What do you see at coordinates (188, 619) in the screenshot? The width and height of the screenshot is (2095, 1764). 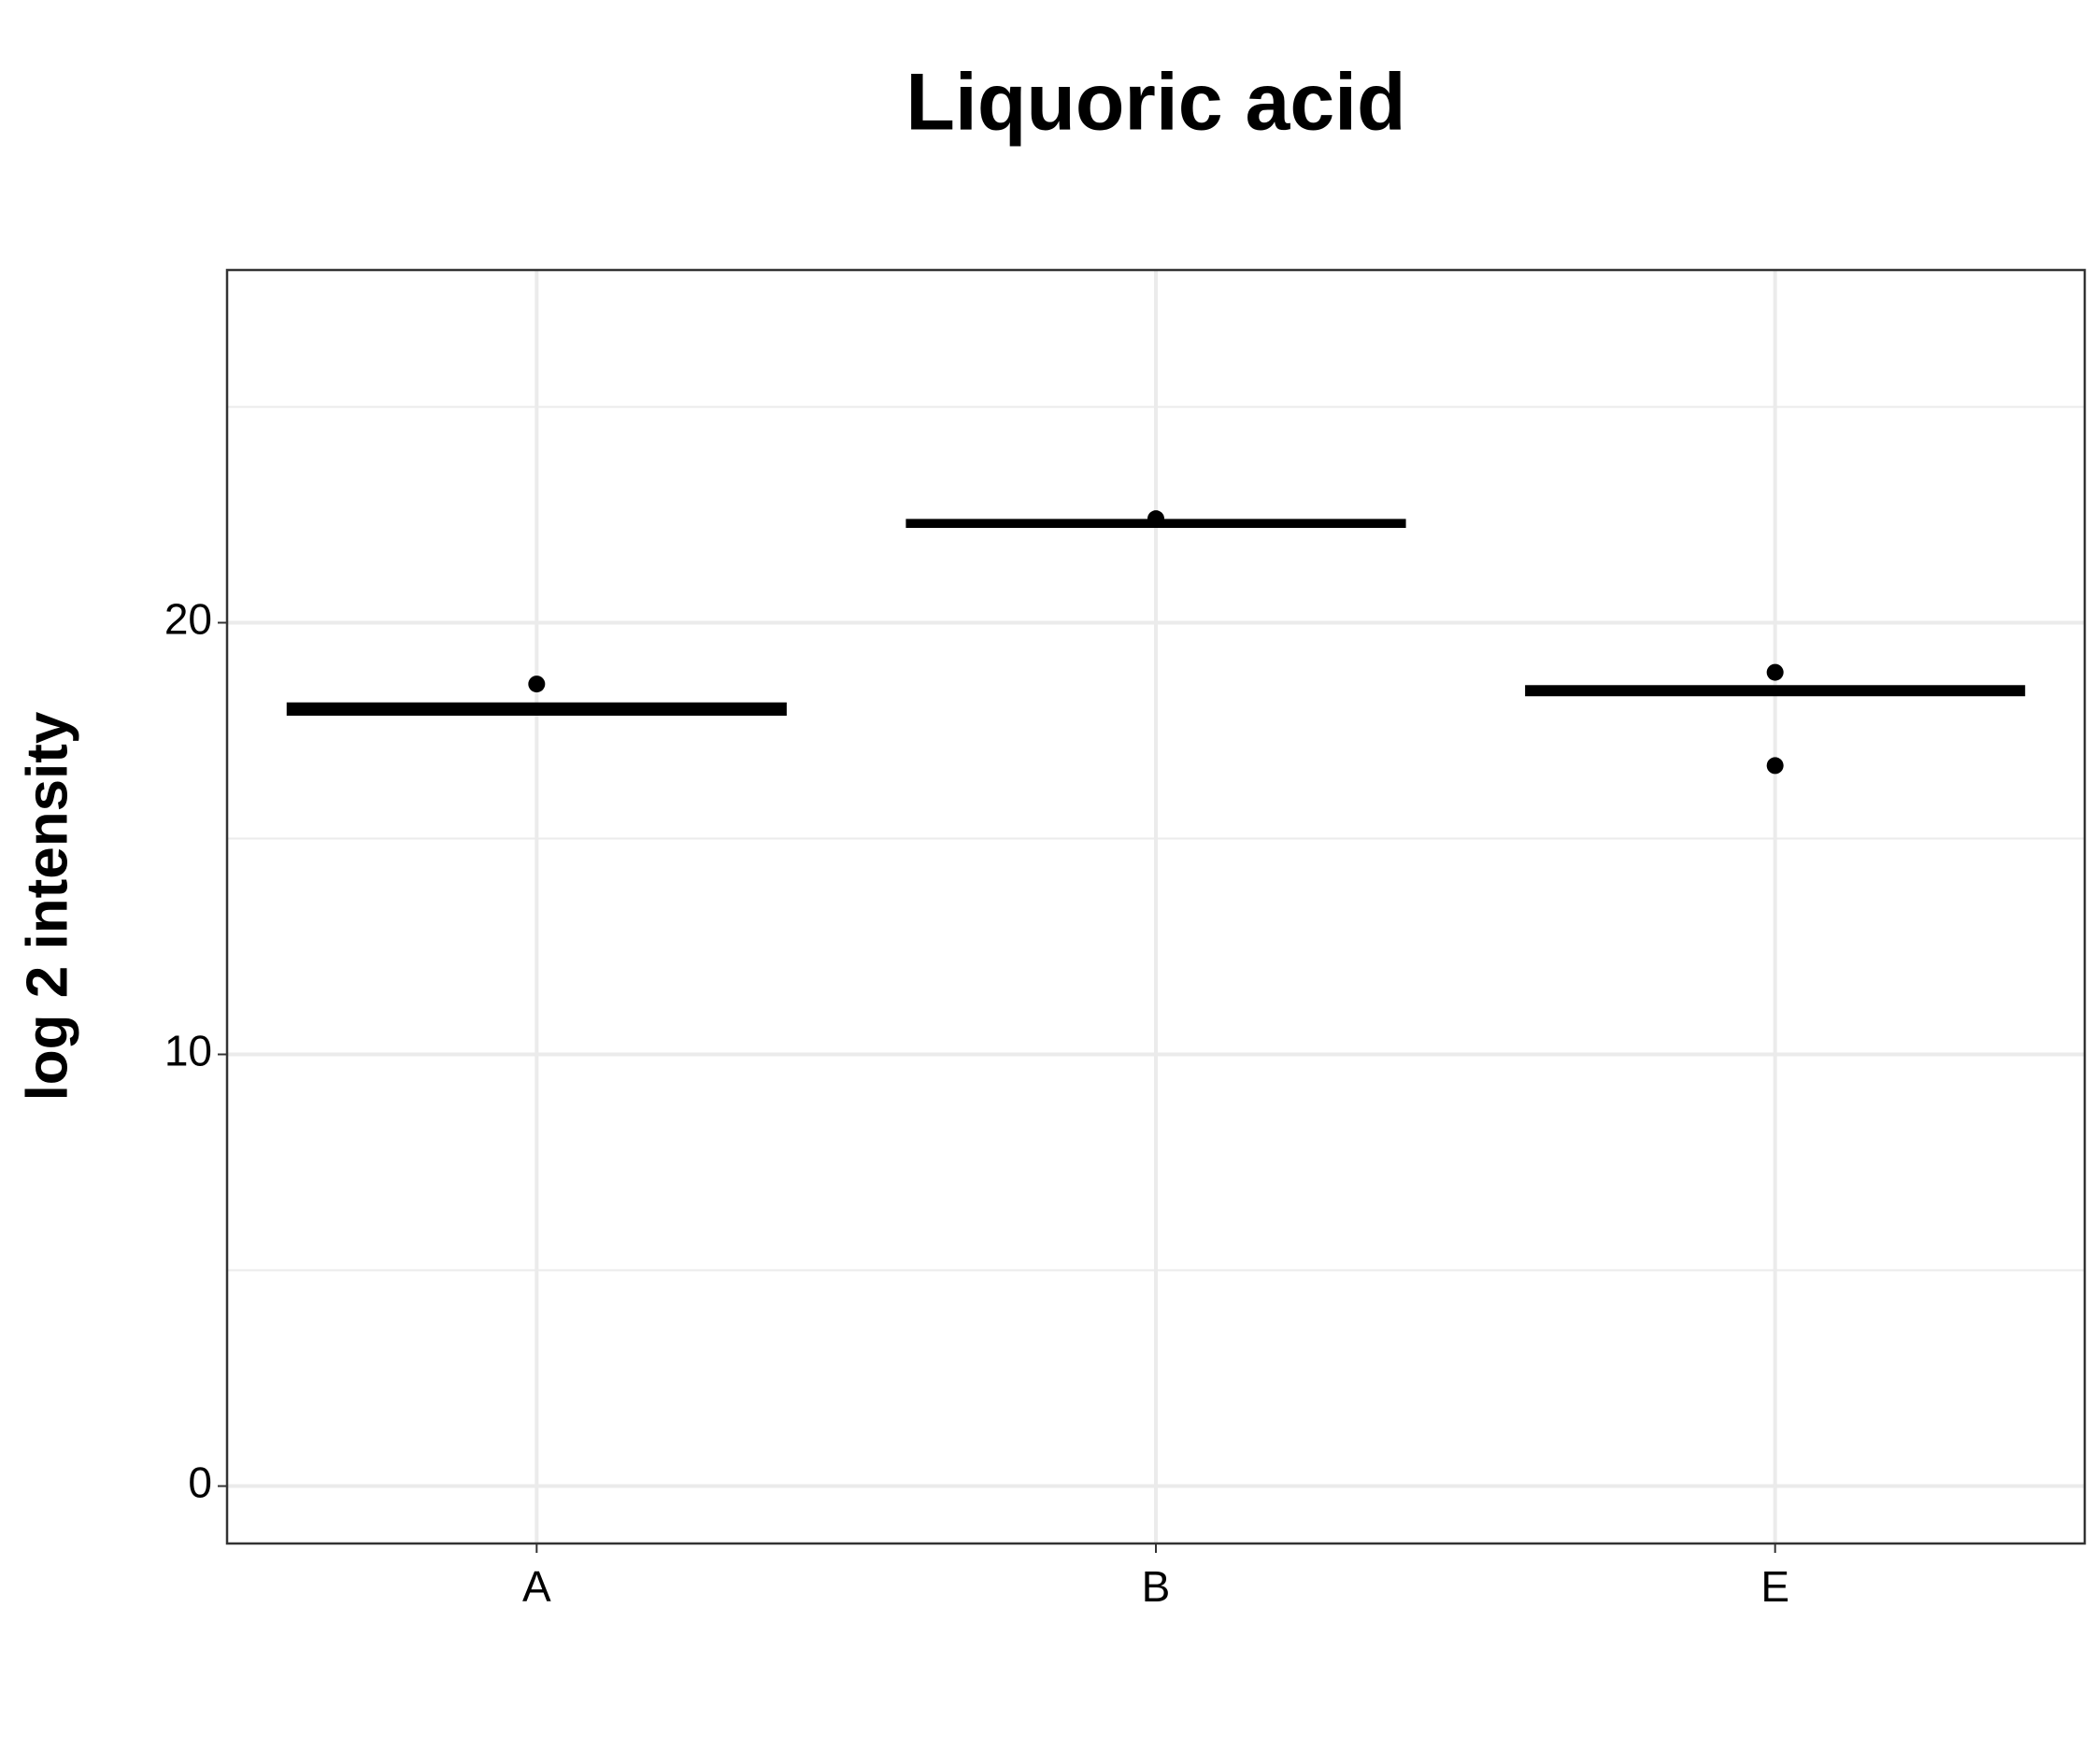 I see `y-tick-label: 20` at bounding box center [188, 619].